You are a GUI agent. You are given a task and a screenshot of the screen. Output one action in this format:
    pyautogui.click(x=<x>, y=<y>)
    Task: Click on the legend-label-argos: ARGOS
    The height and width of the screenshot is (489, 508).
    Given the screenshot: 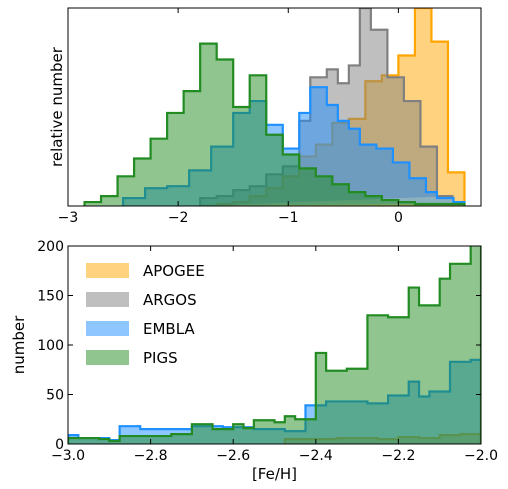 What is the action you would take?
    pyautogui.click(x=170, y=300)
    